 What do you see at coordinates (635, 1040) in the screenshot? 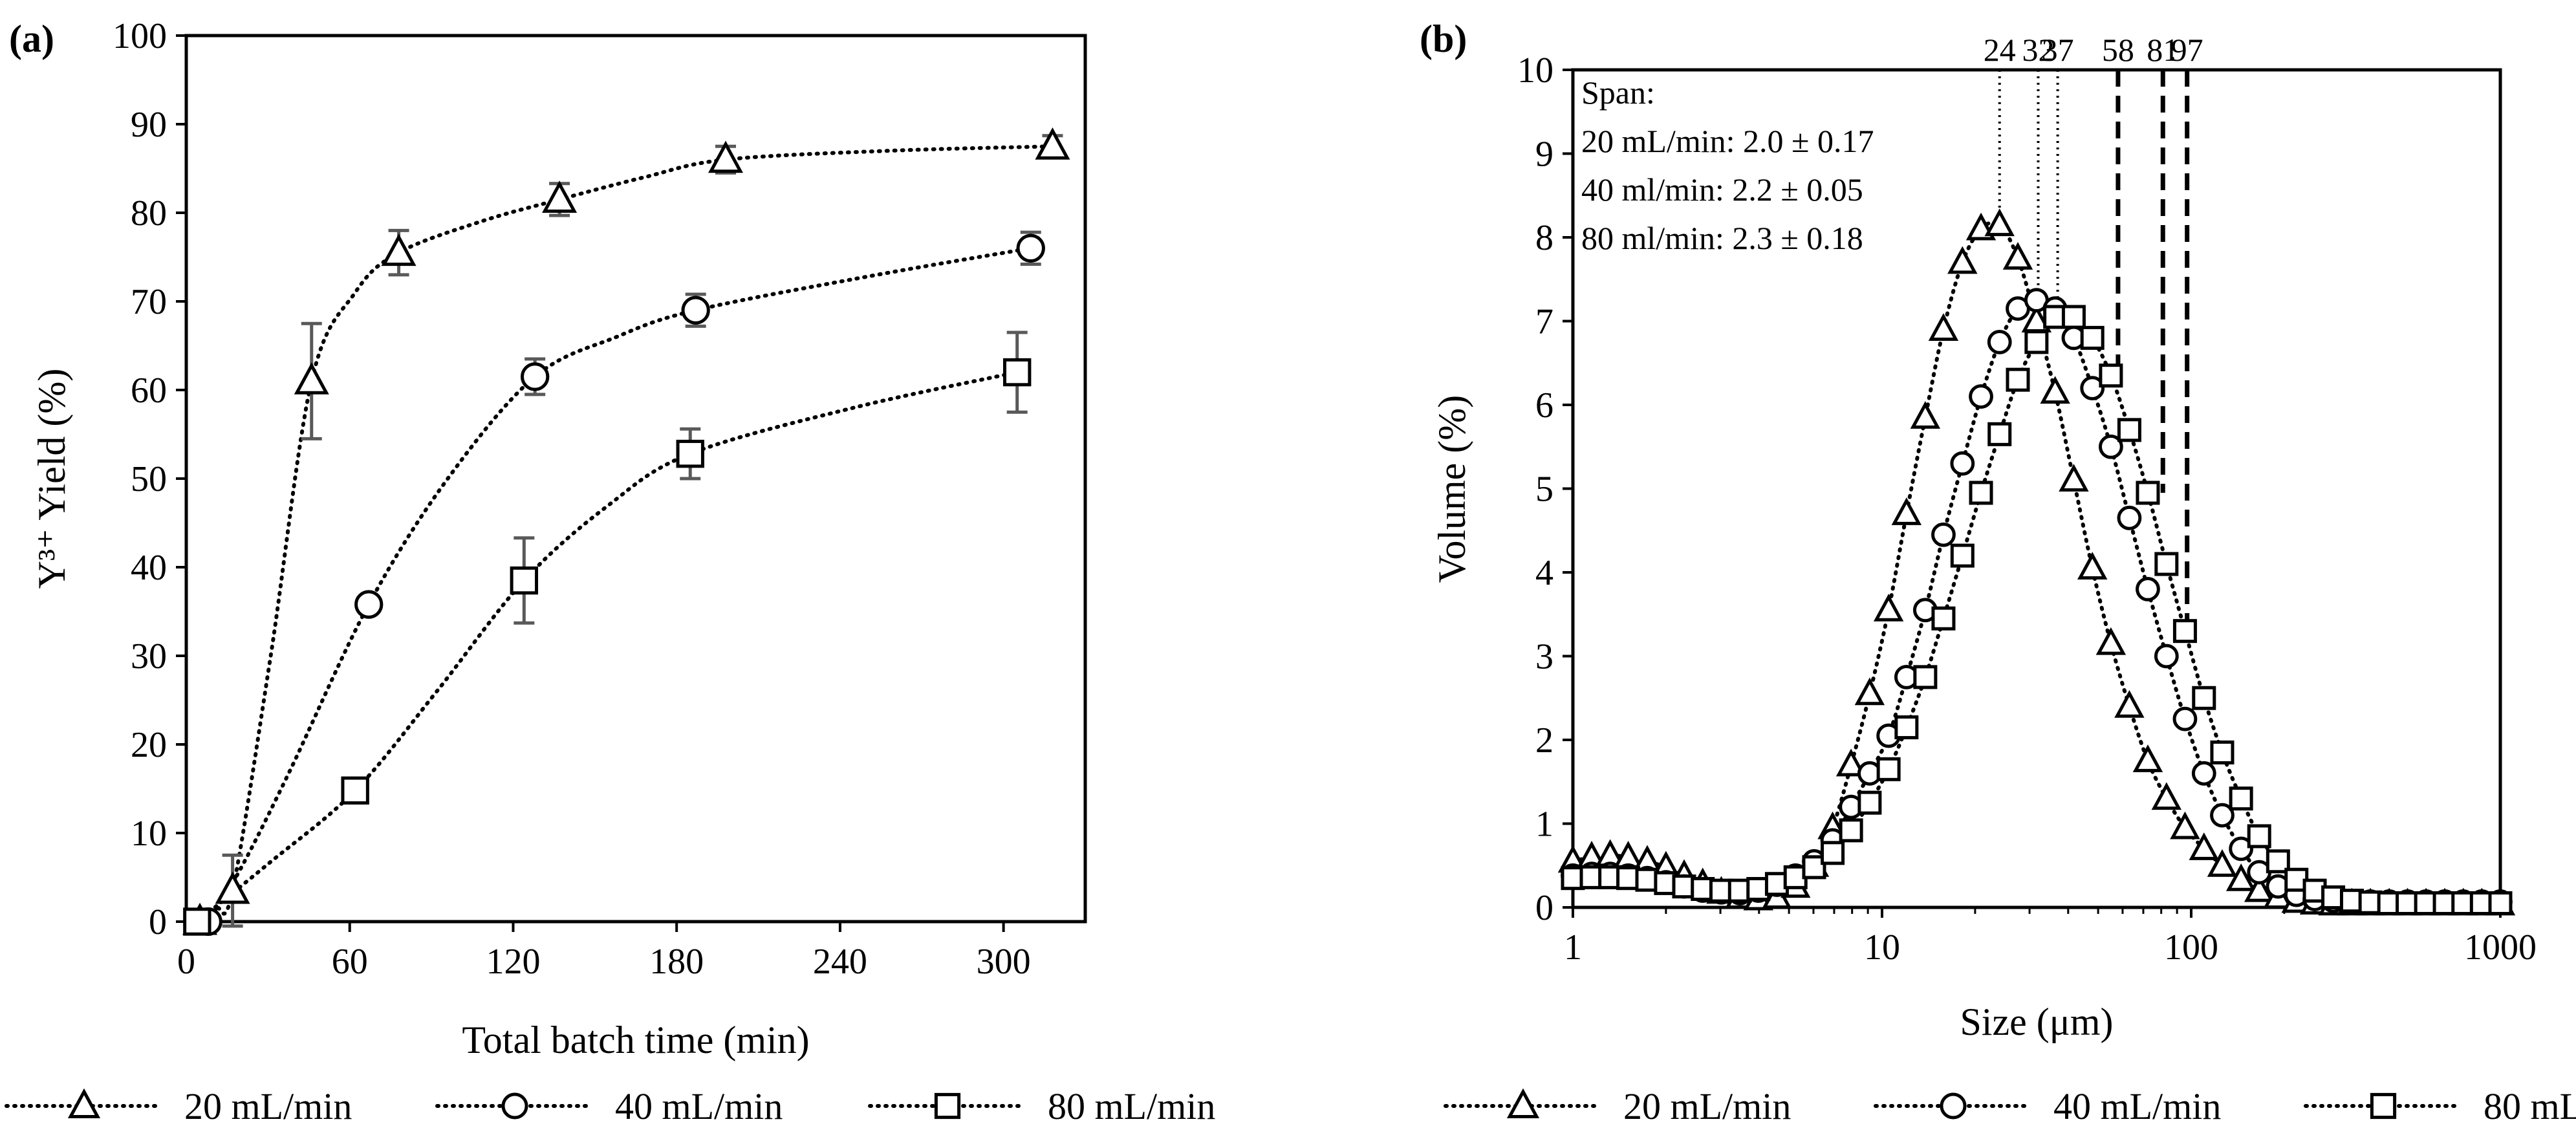
I see `panel-a-x-axis-label: Total batch time (min)` at bounding box center [635, 1040].